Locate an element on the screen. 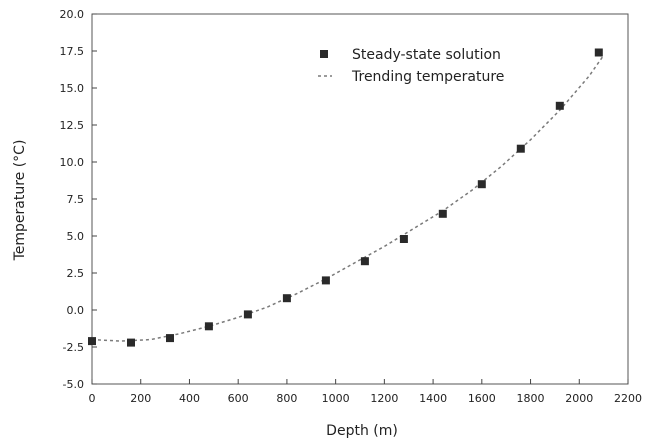 This screenshot has height=442, width=653. x-tick-label: 1000 is located at coordinates (336, 398).